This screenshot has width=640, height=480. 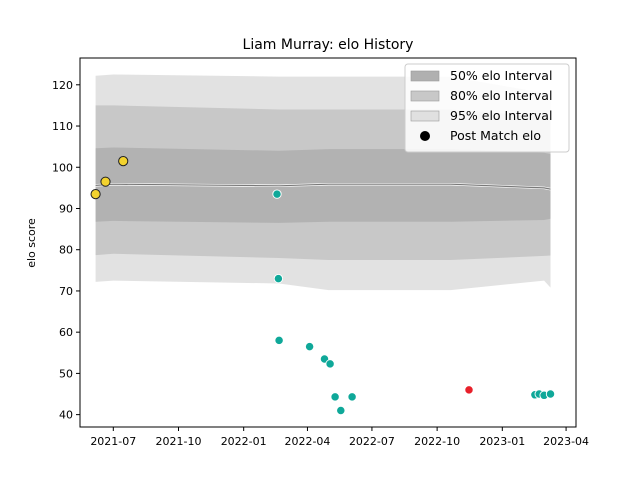 What do you see at coordinates (31, 243) in the screenshot?
I see `y-axis-label: elo score` at bounding box center [31, 243].